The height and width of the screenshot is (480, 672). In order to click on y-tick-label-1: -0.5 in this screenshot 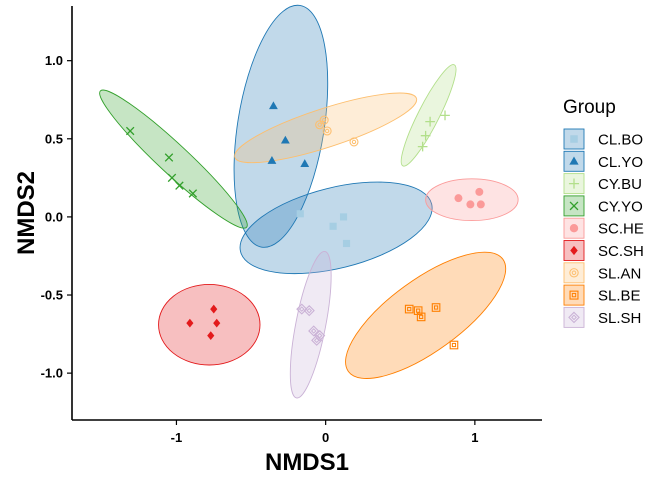, I will do `click(52, 295)`.